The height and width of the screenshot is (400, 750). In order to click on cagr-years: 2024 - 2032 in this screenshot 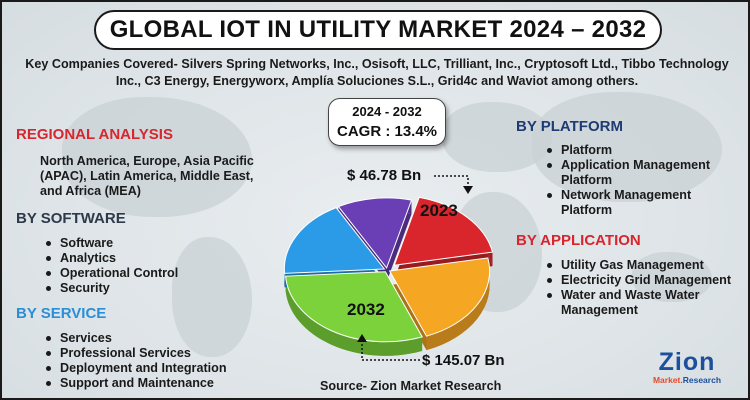, I will do `click(387, 111)`.